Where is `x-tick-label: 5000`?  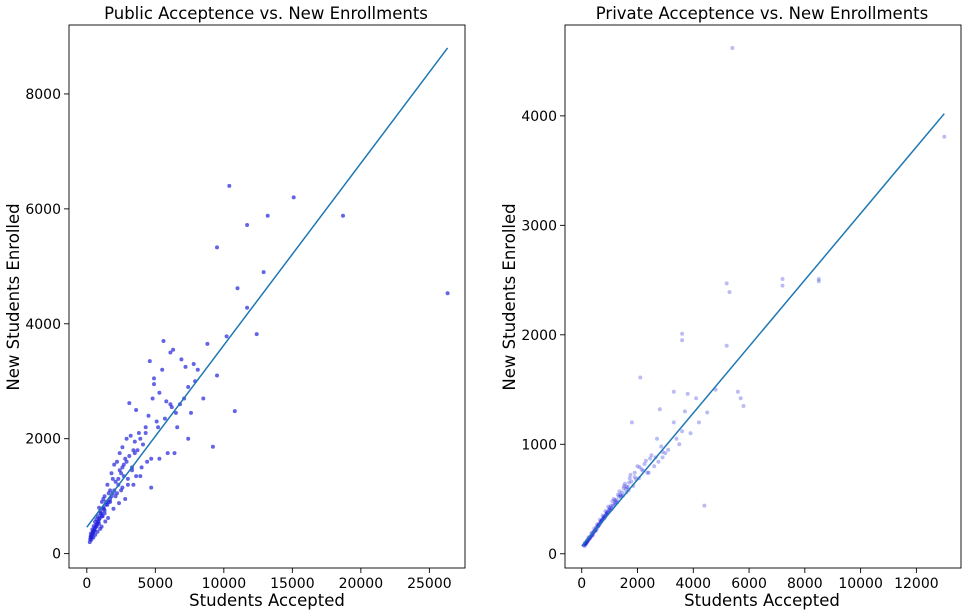 x-tick-label: 5000 is located at coordinates (156, 584).